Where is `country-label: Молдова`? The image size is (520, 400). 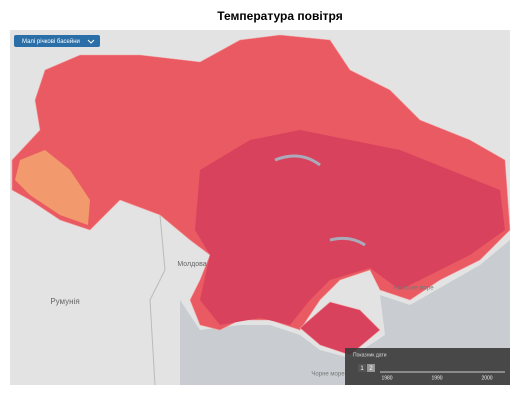 country-label: Молдова is located at coordinates (191, 264).